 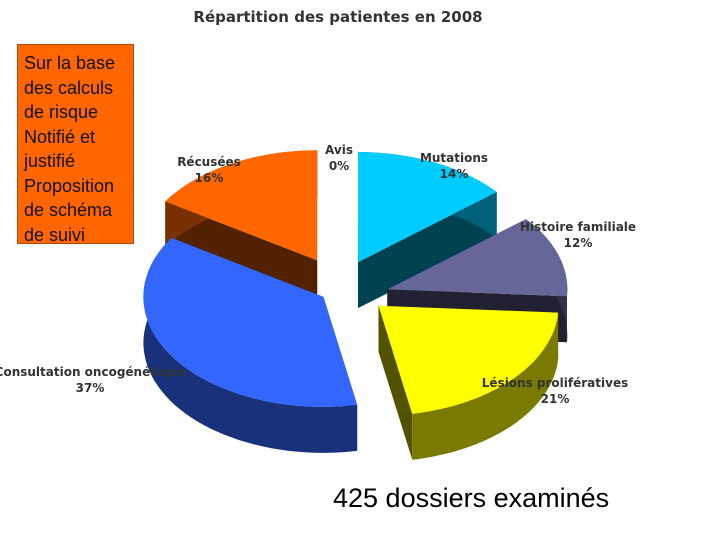 What do you see at coordinates (578, 227) in the screenshot?
I see `histoire-familiale-label: Histoire familiale` at bounding box center [578, 227].